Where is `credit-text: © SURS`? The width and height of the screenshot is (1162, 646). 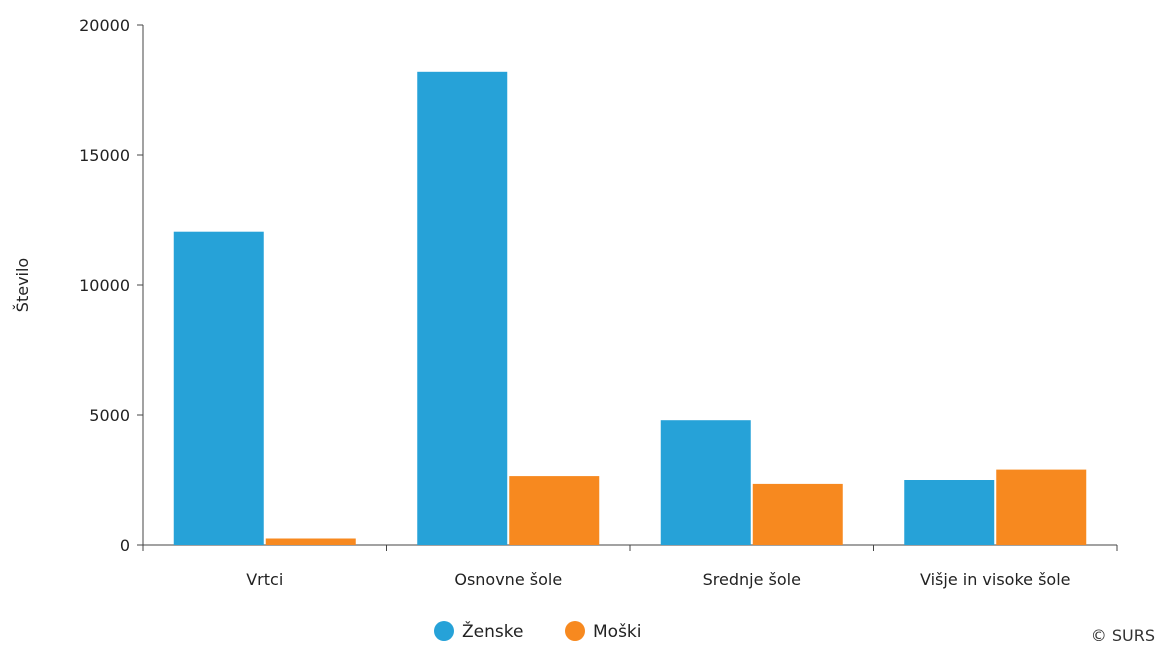
credit-text: © SURS is located at coordinates (1123, 635).